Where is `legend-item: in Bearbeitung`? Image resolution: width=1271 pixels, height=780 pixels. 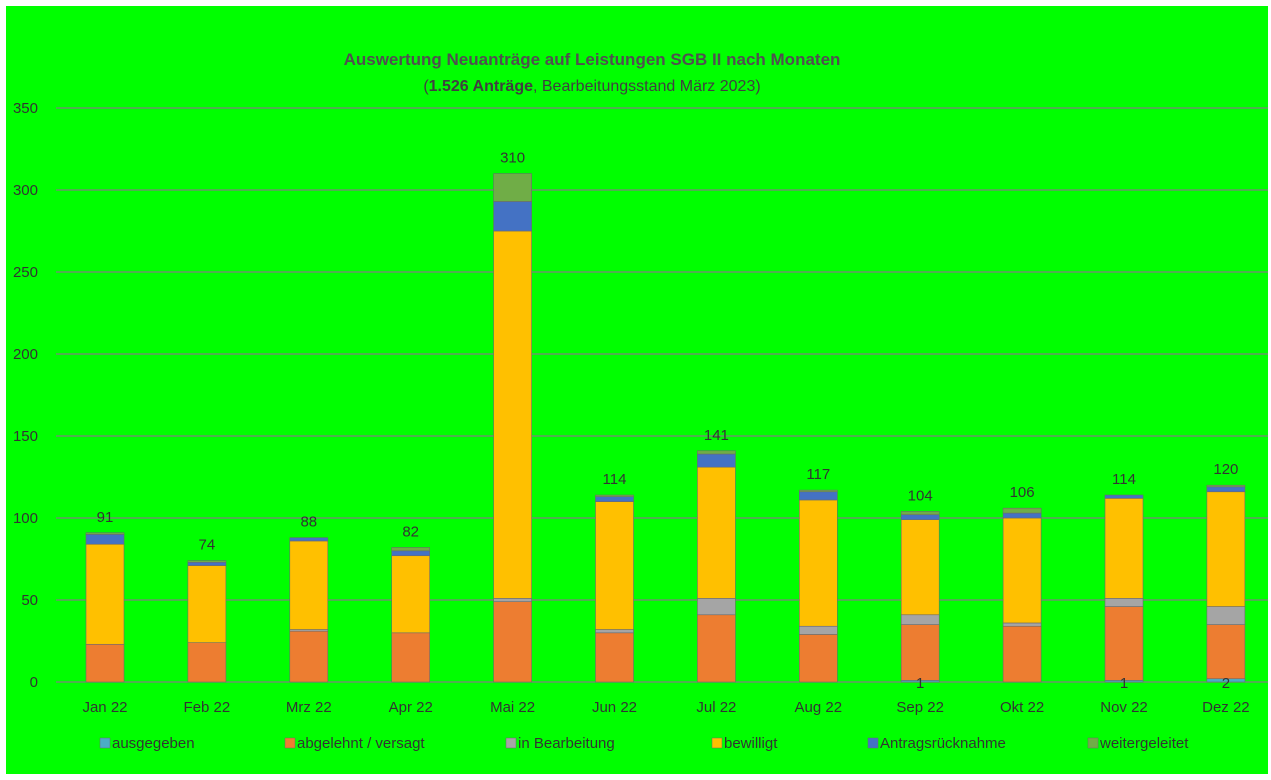
legend-item: in Bearbeitung is located at coordinates (560, 743).